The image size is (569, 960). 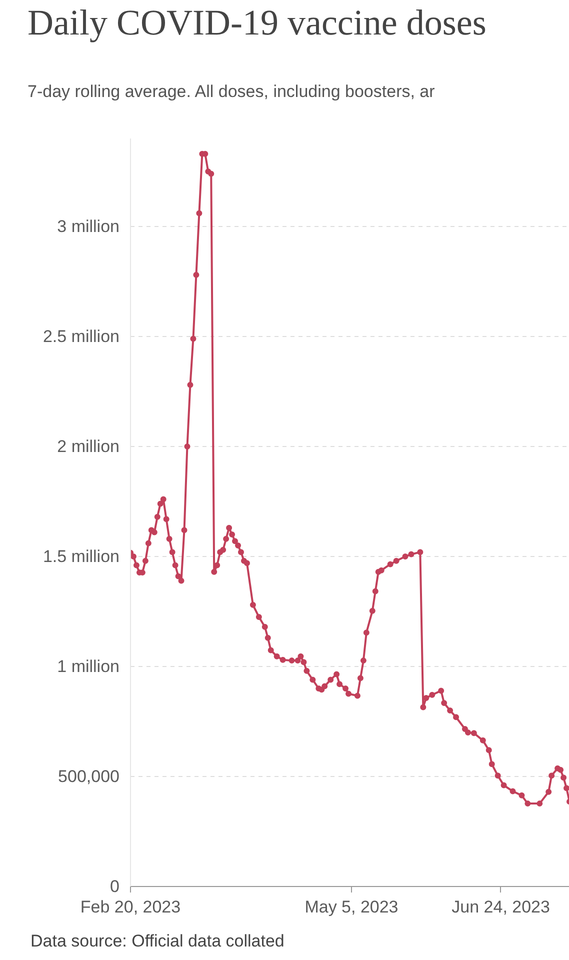 I want to click on y-tick-label: 1.5 million, so click(x=81, y=556).